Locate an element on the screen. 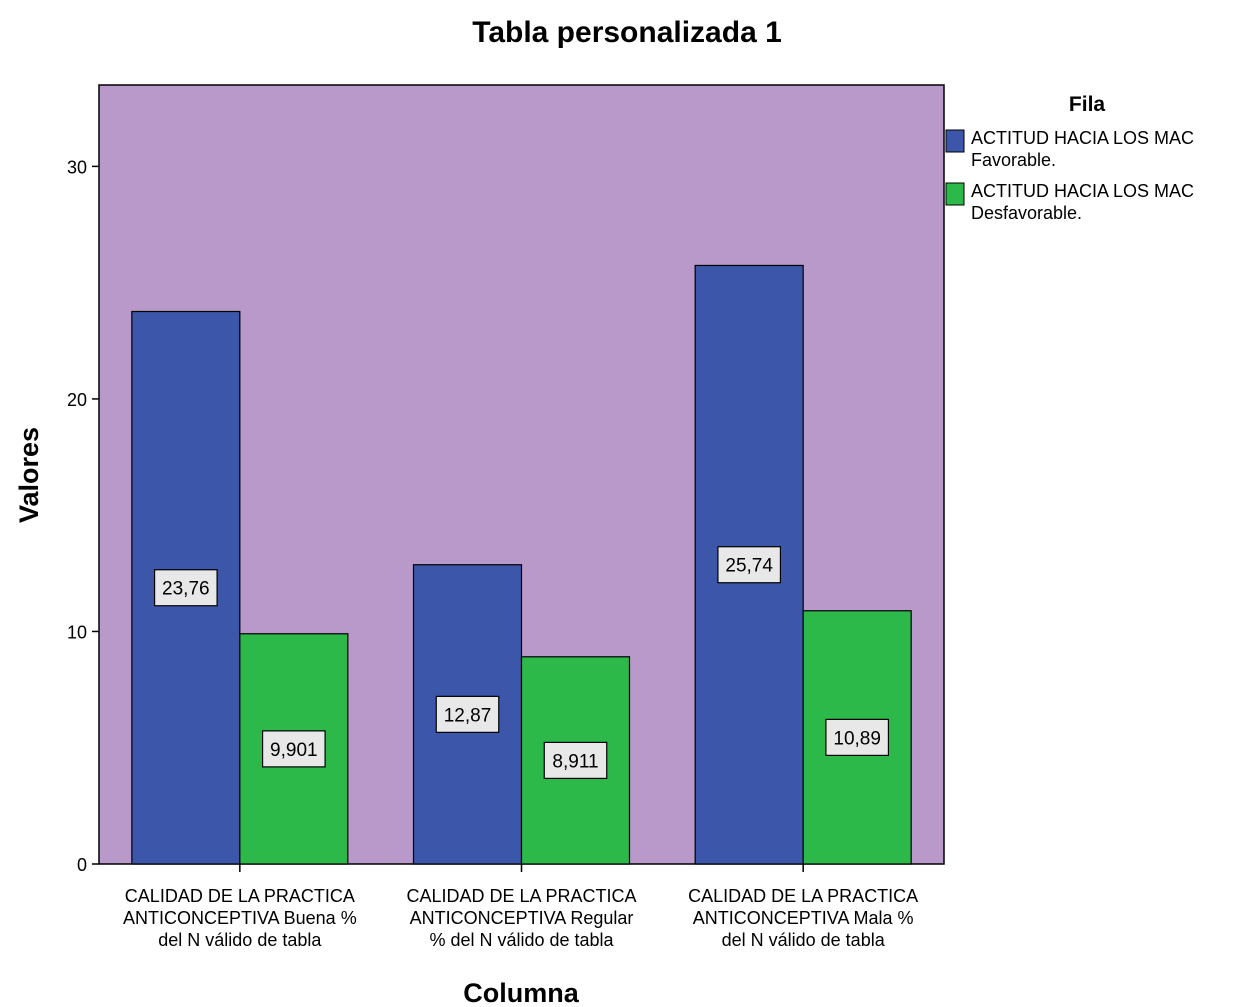 This screenshot has height=1007, width=1235. y-tick-label: 30 is located at coordinates (77, 167).